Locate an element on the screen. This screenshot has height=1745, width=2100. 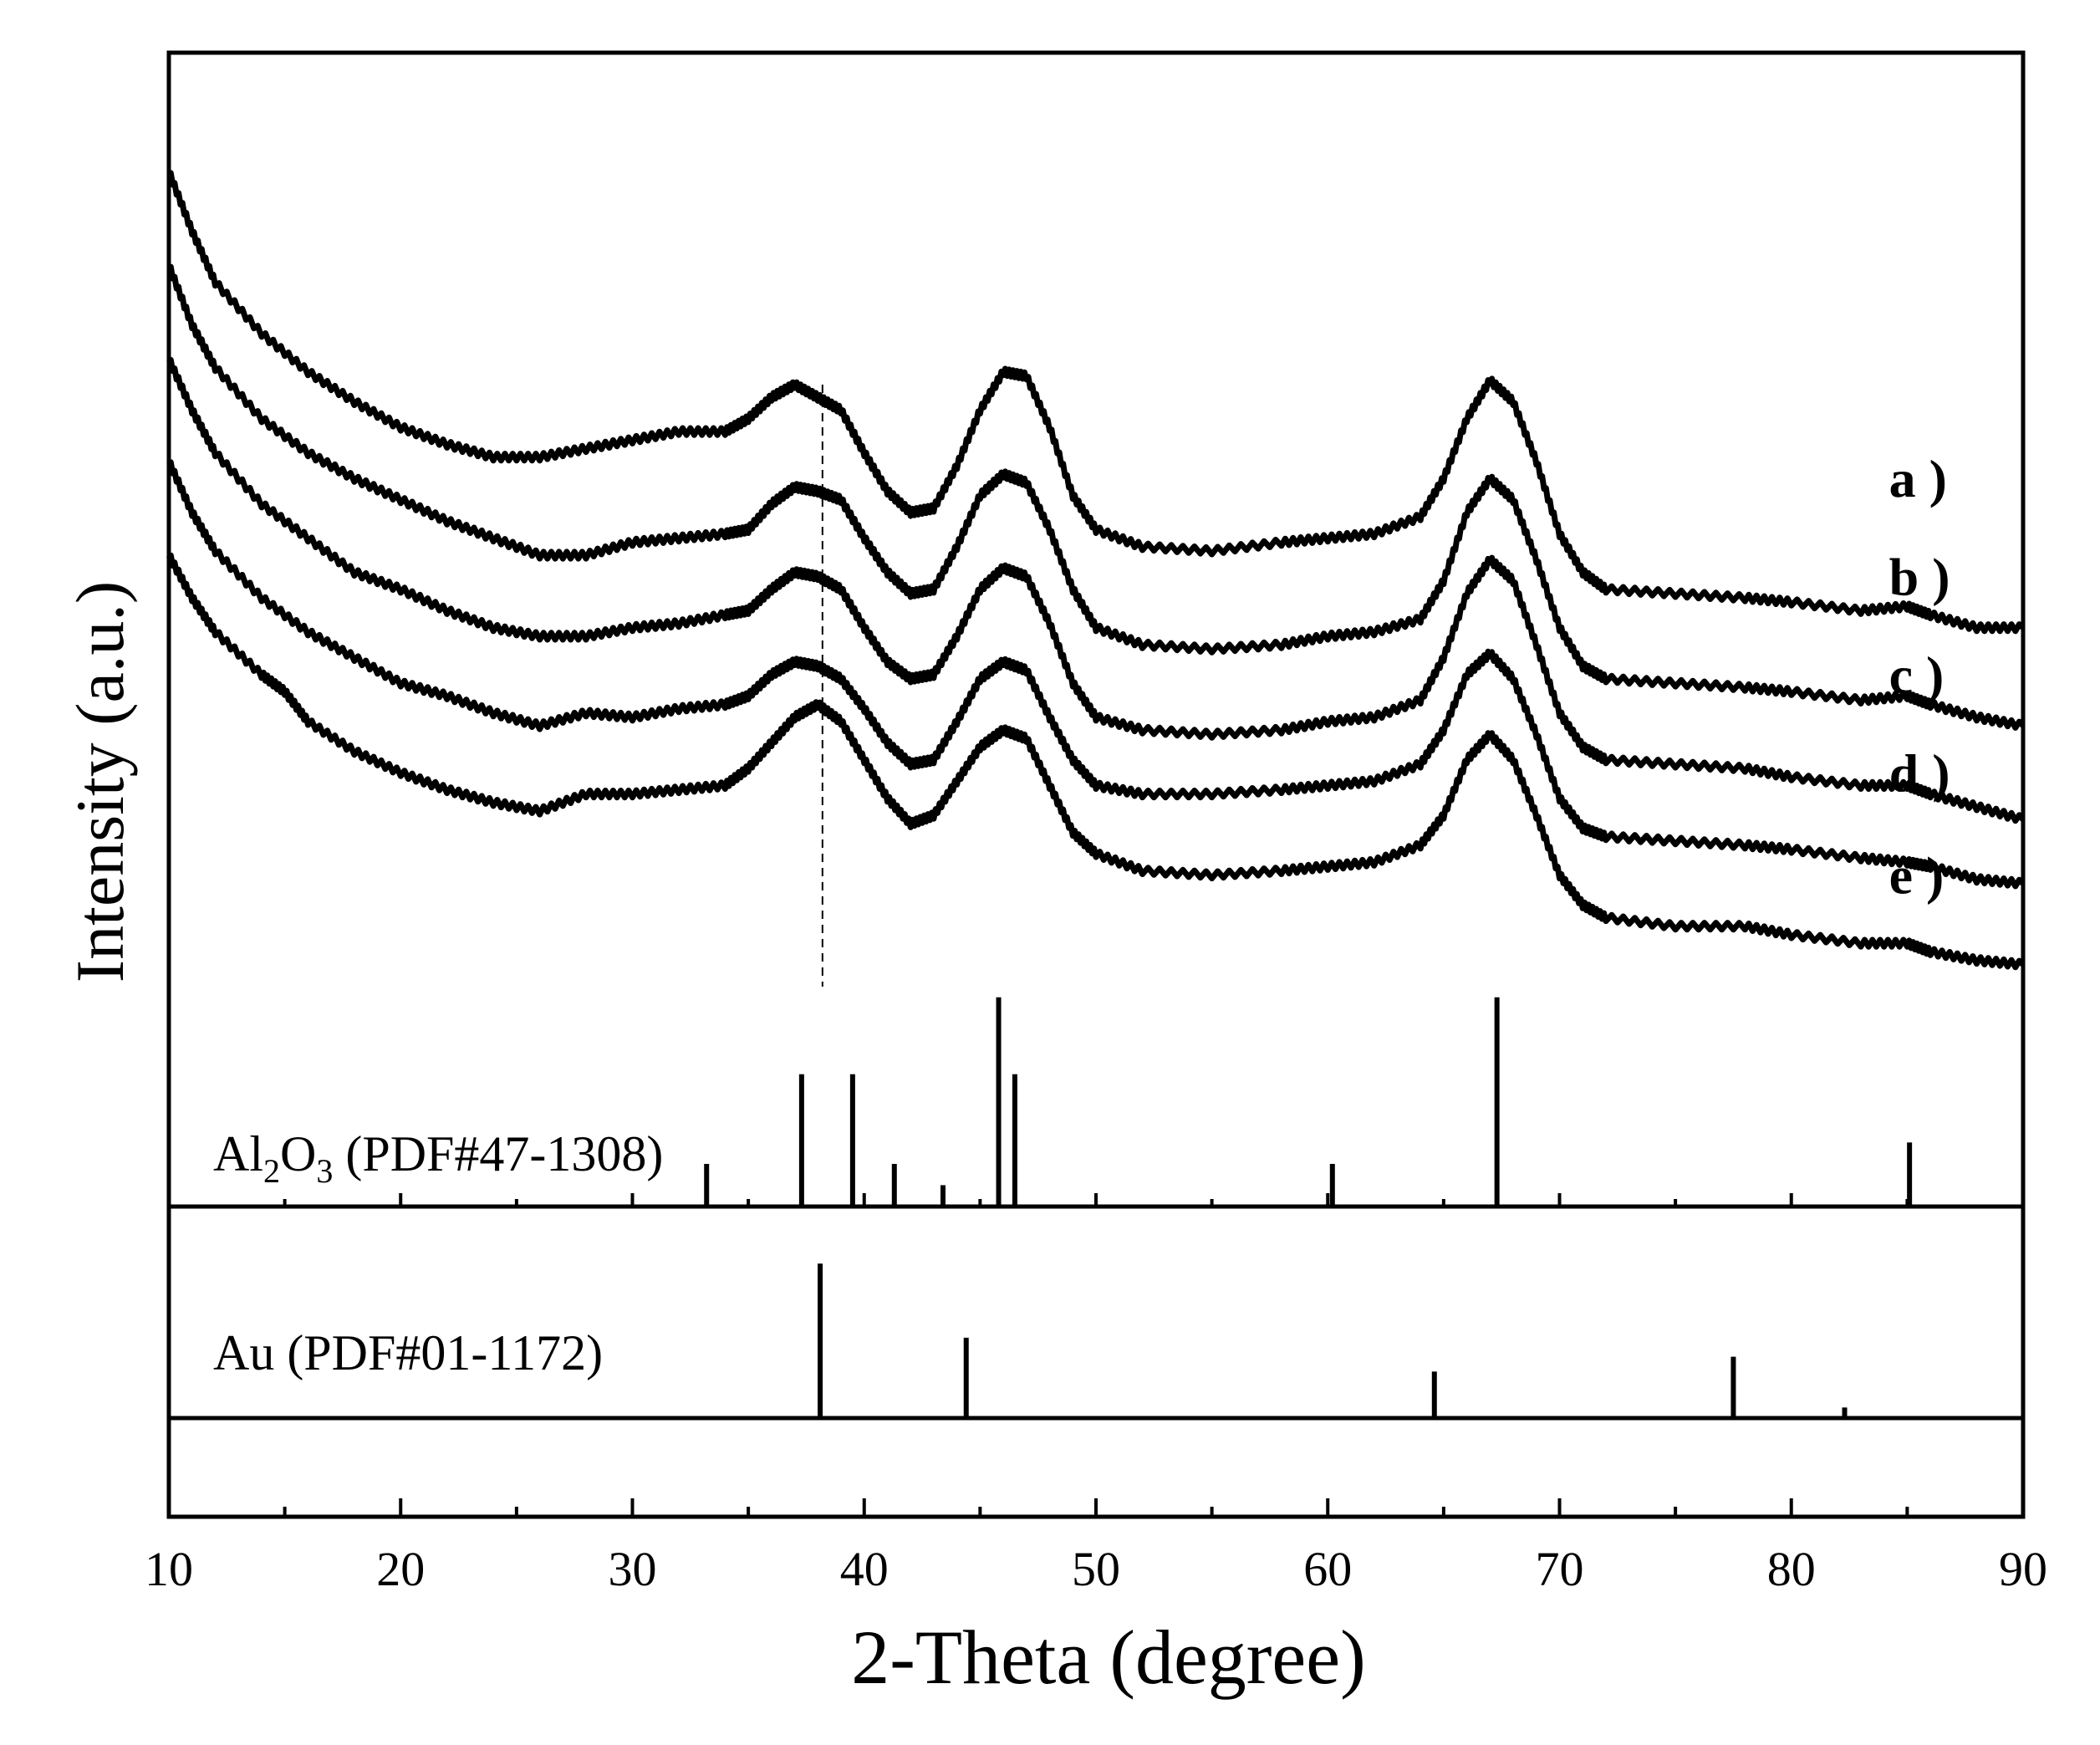
x-tick-label-70: 70 is located at coordinates (1560, 1569).